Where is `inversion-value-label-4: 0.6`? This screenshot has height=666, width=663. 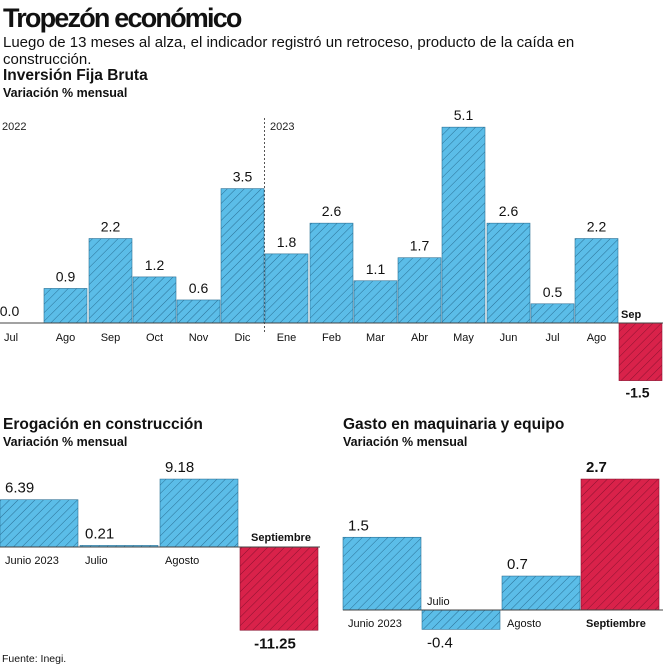 inversion-value-label-4: 0.6 is located at coordinates (199, 288).